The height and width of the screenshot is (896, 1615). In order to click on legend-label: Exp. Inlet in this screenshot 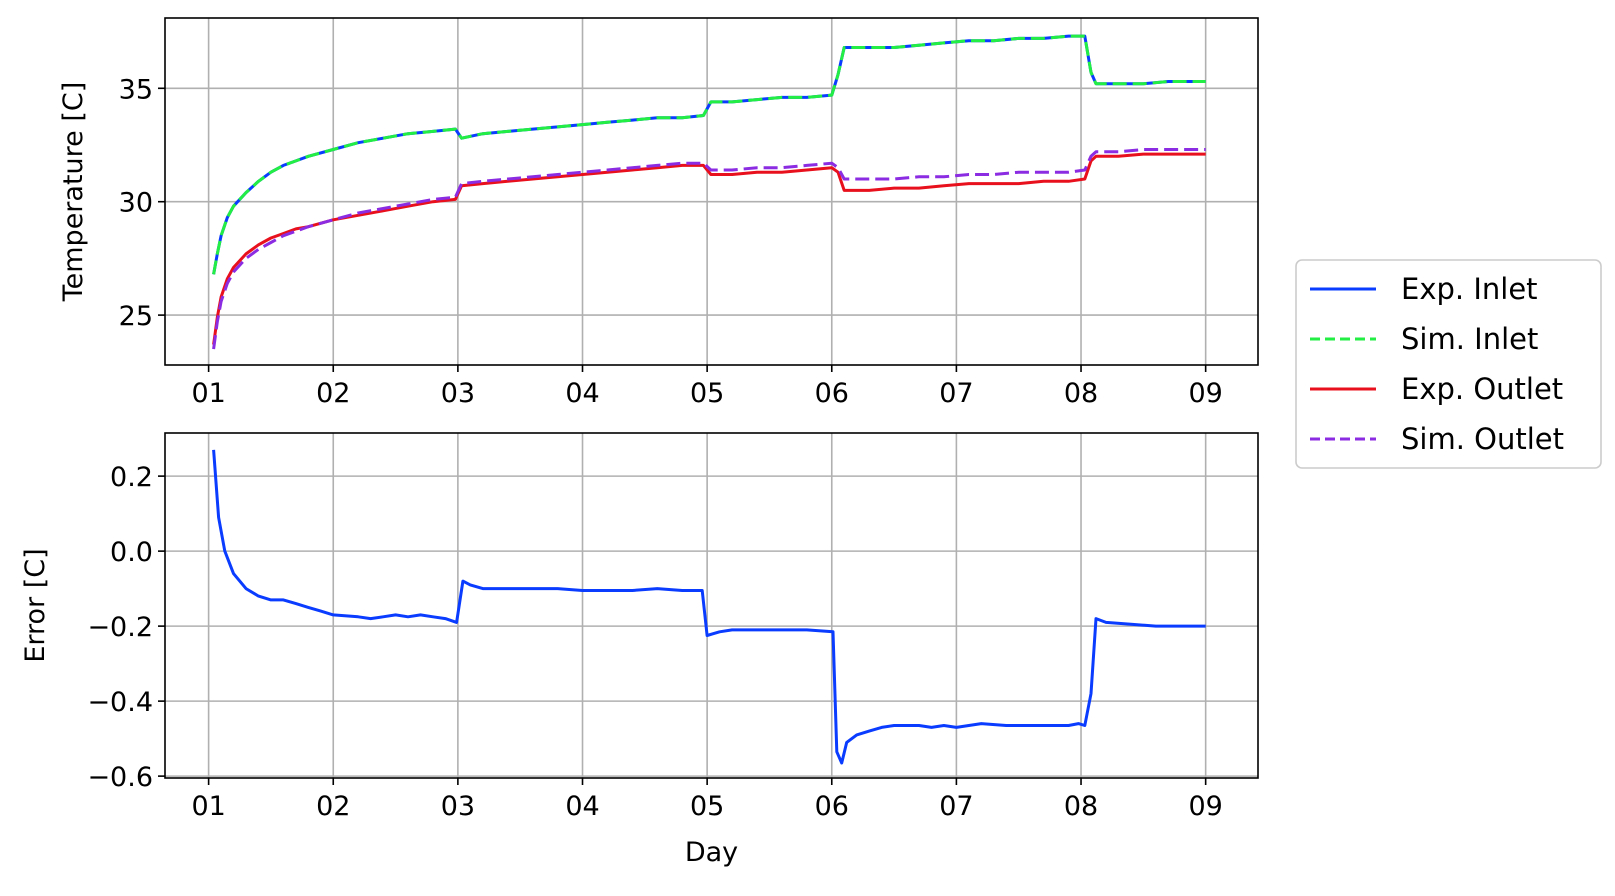, I will do `click(1469, 289)`.